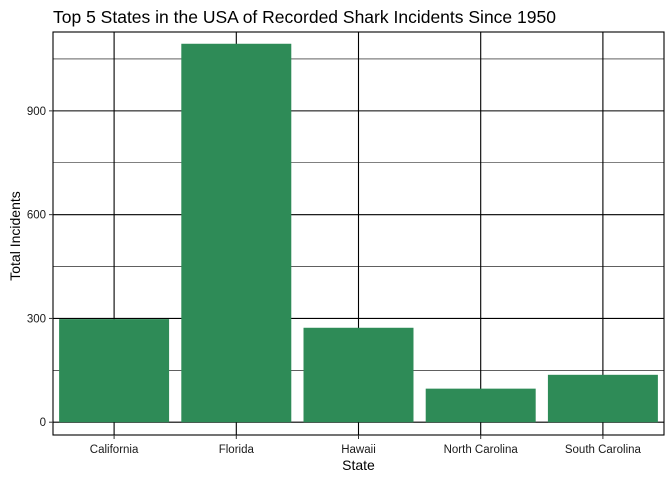 The width and height of the screenshot is (672, 480). What do you see at coordinates (237, 450) in the screenshot?
I see `x-tick-label: Florida` at bounding box center [237, 450].